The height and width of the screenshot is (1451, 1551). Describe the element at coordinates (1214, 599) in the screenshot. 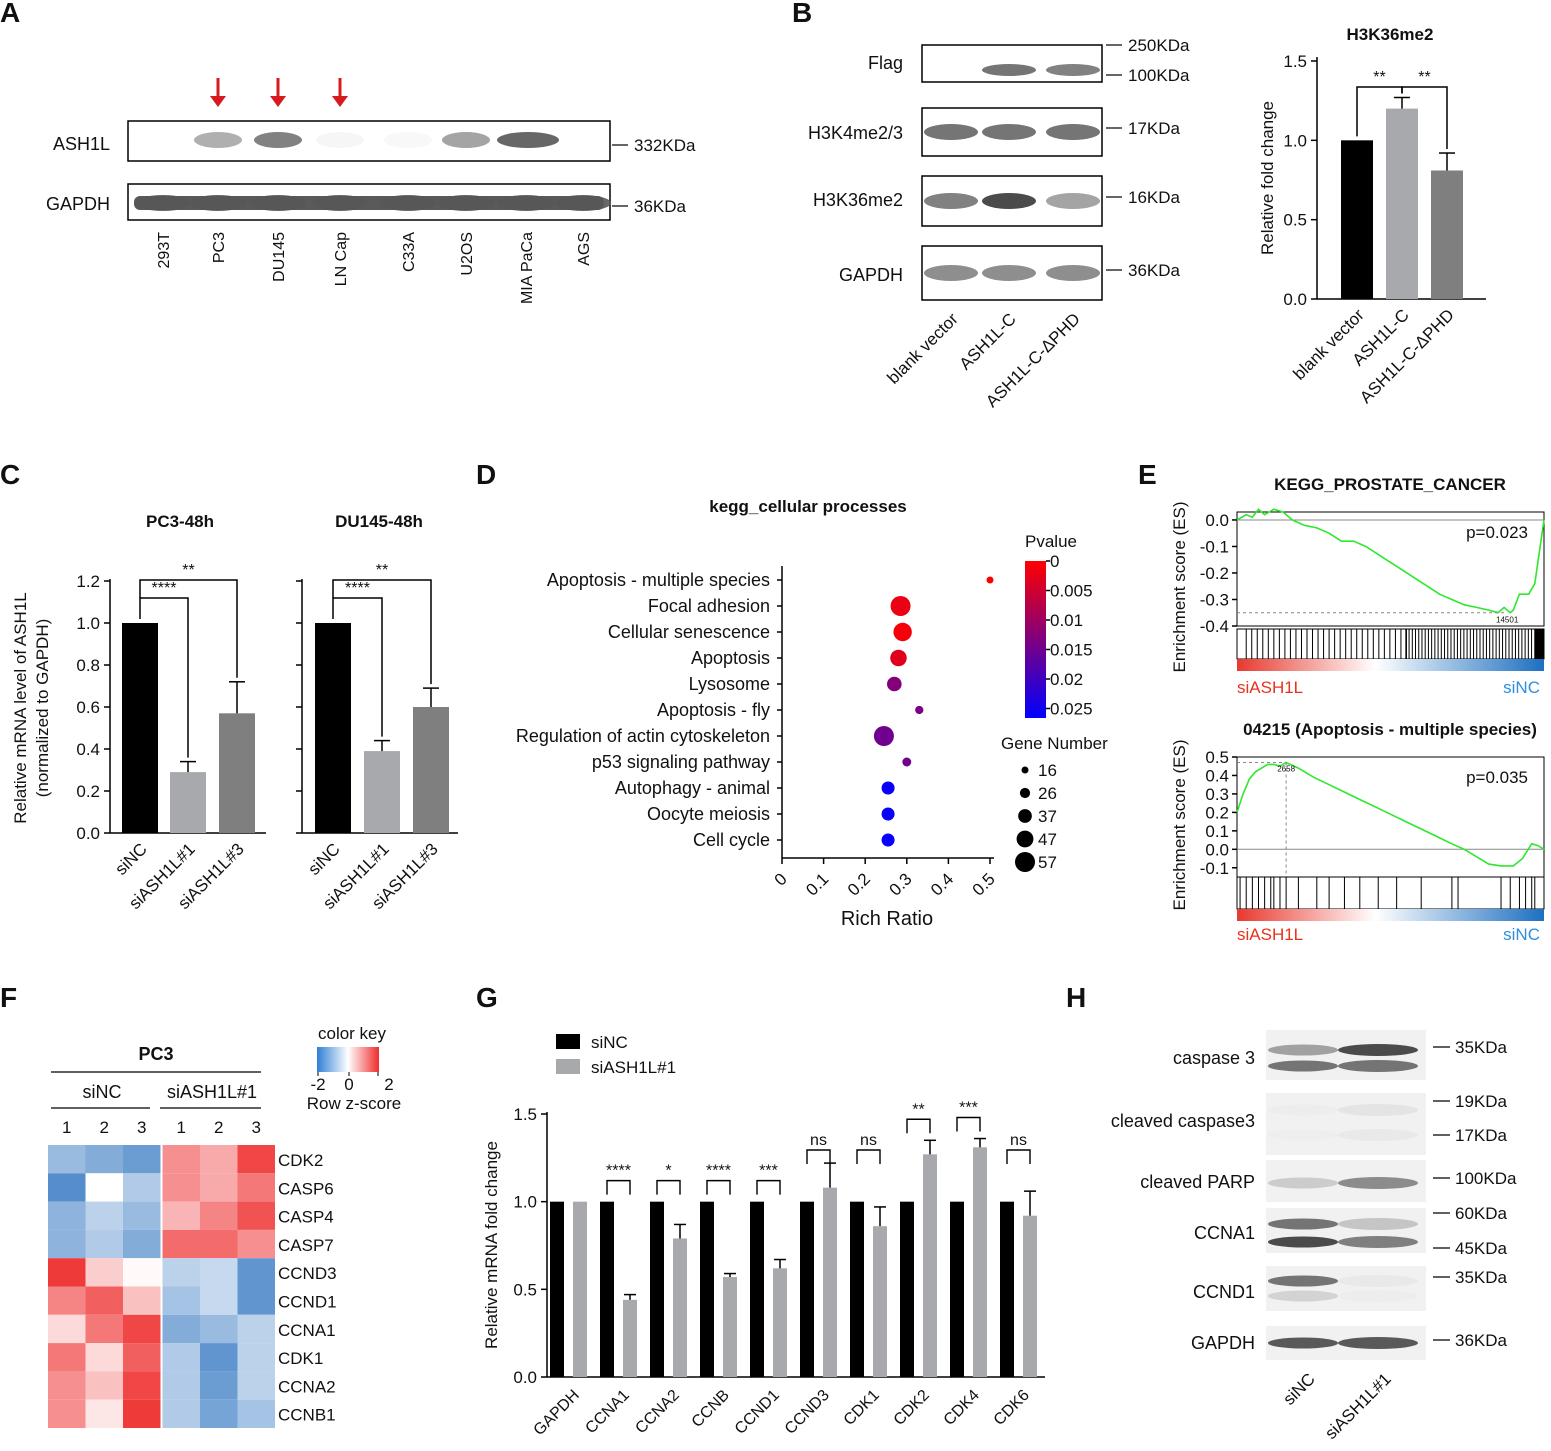

I see `y-tick-label: -0.3` at that location.